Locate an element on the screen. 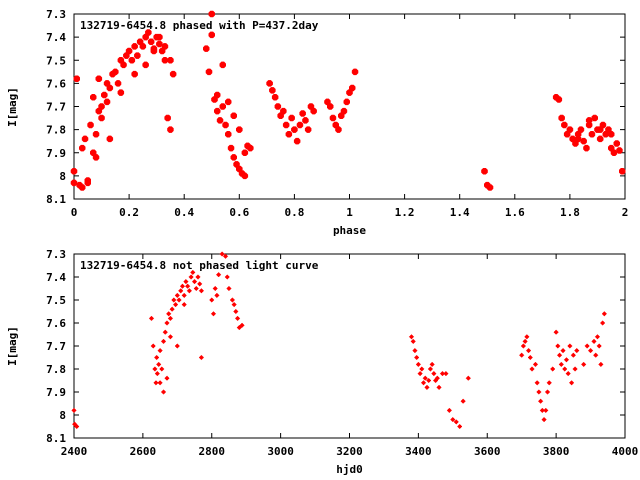 The image size is (640, 480). x-tick-label: 3400 is located at coordinates (418, 451).